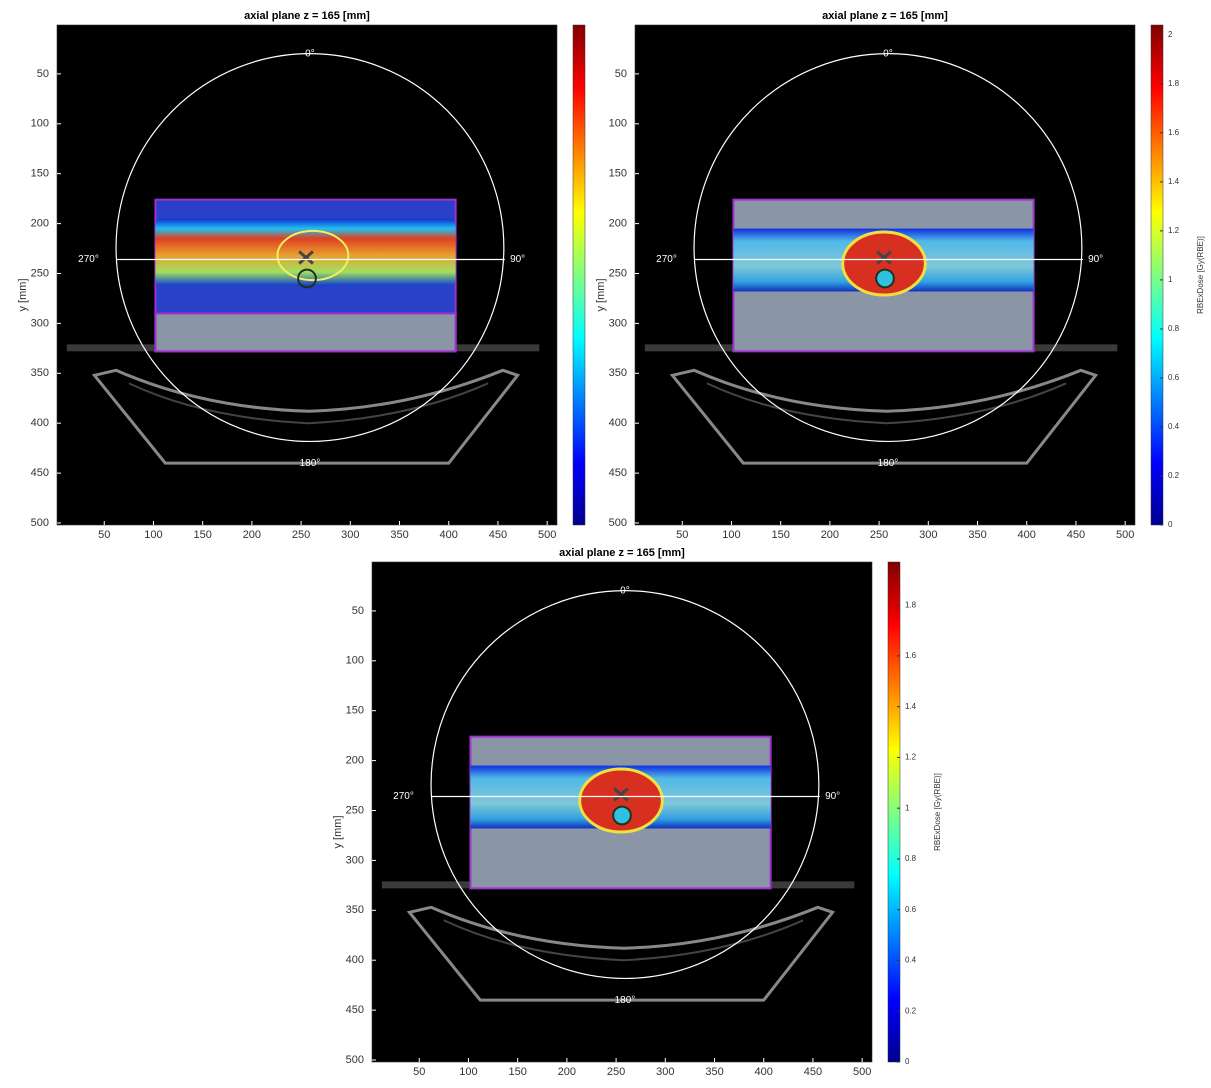  What do you see at coordinates (1170, 524) in the screenshot?
I see `colorbar-tick-label: 0` at bounding box center [1170, 524].